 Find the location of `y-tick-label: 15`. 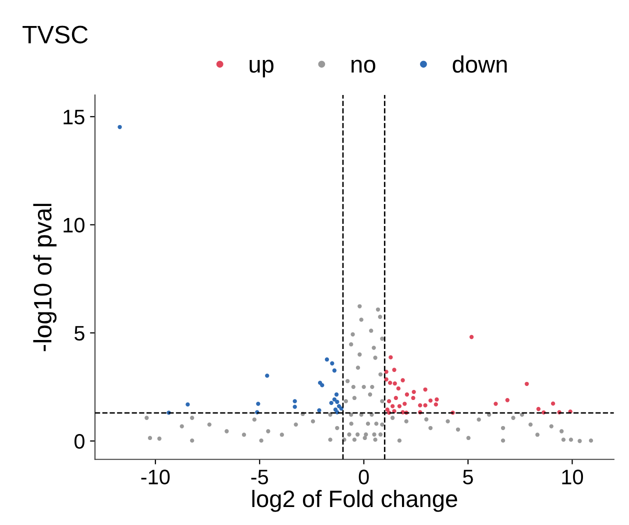

y-tick-label: 15 is located at coordinates (74, 117).